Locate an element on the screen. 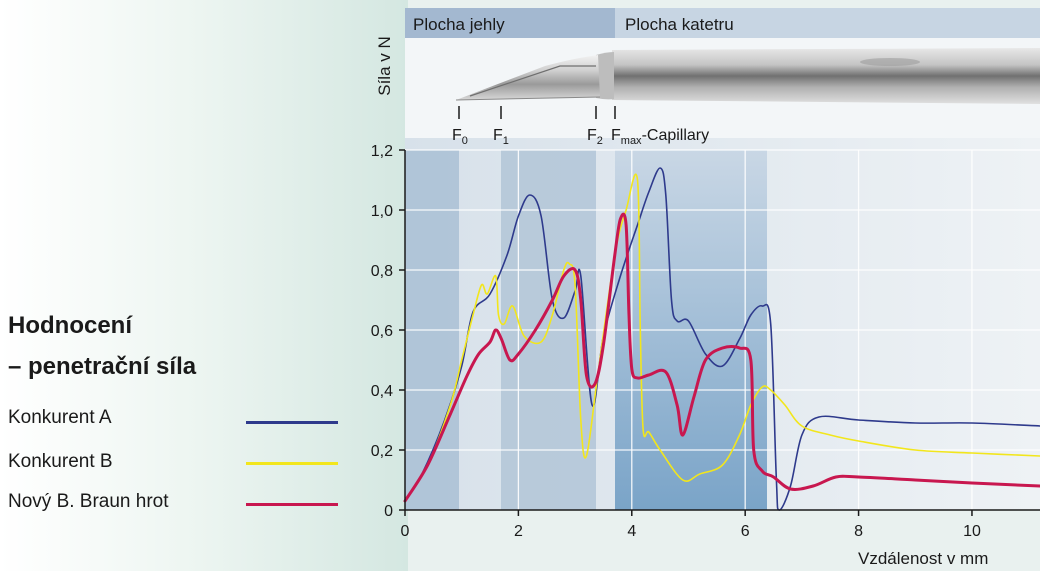  y-tick-label: 1,2 is located at coordinates (382, 151).